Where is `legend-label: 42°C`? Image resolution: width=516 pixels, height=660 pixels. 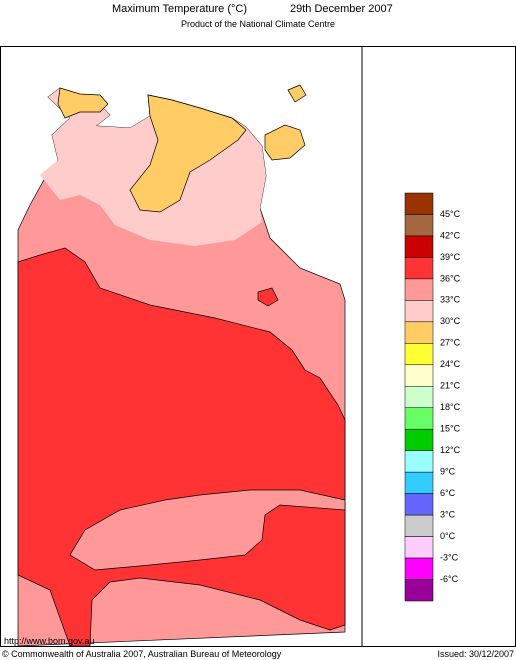 legend-label: 42°C is located at coordinates (450, 235).